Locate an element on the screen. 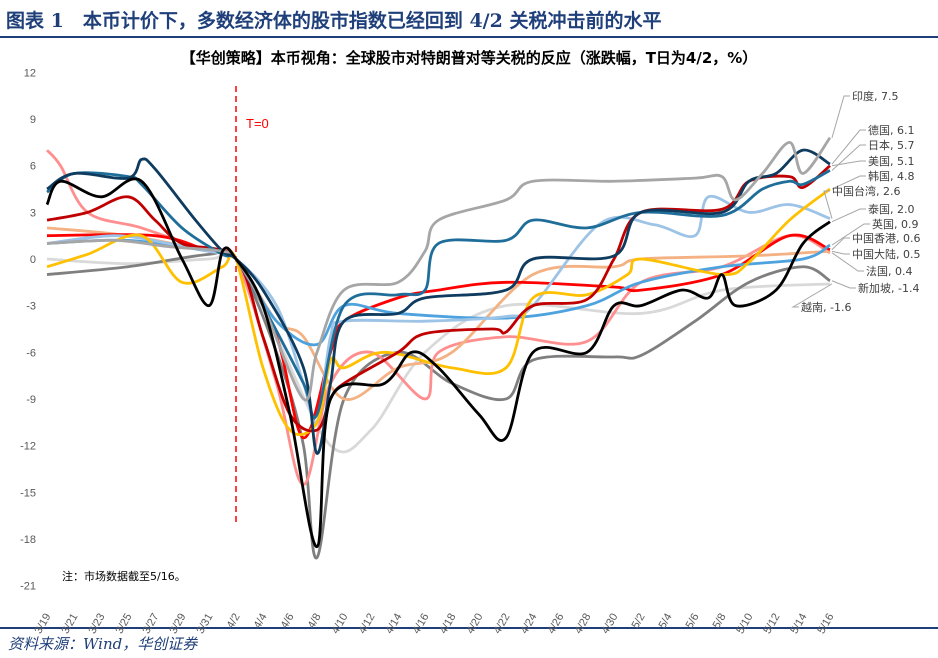 This screenshot has height=658, width=938. x-tick-label: 4/28 is located at coordinates (582, 624).